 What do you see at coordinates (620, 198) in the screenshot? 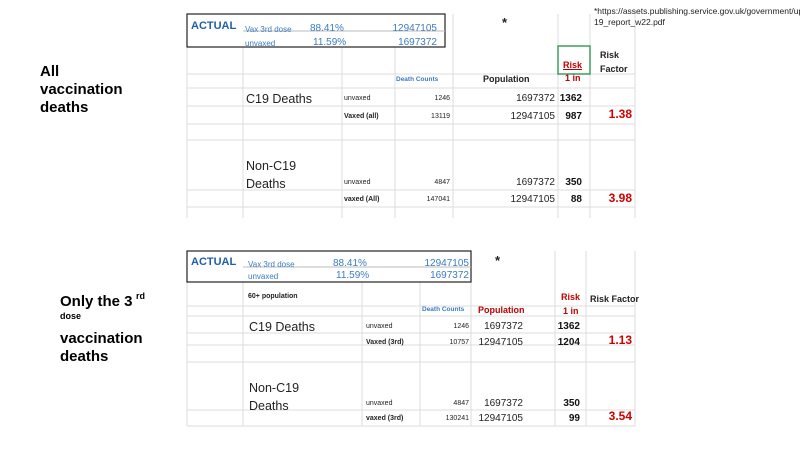
I see `risk-factor: 3.98` at bounding box center [620, 198].